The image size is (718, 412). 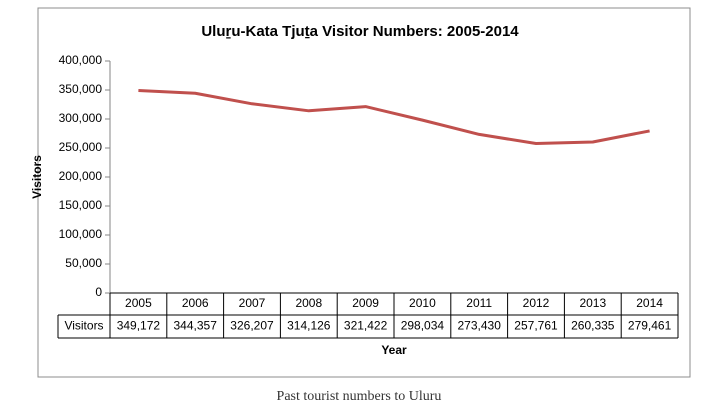 What do you see at coordinates (480, 326) in the screenshot?
I see `table-value: 273,430` at bounding box center [480, 326].